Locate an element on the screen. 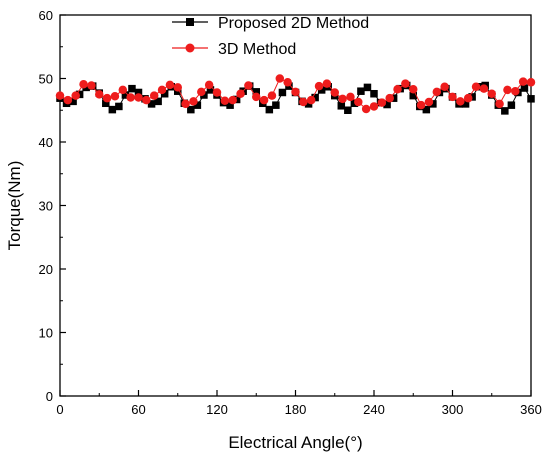 This screenshot has height=460, width=550. x-tick-label: 300 is located at coordinates (453, 409).